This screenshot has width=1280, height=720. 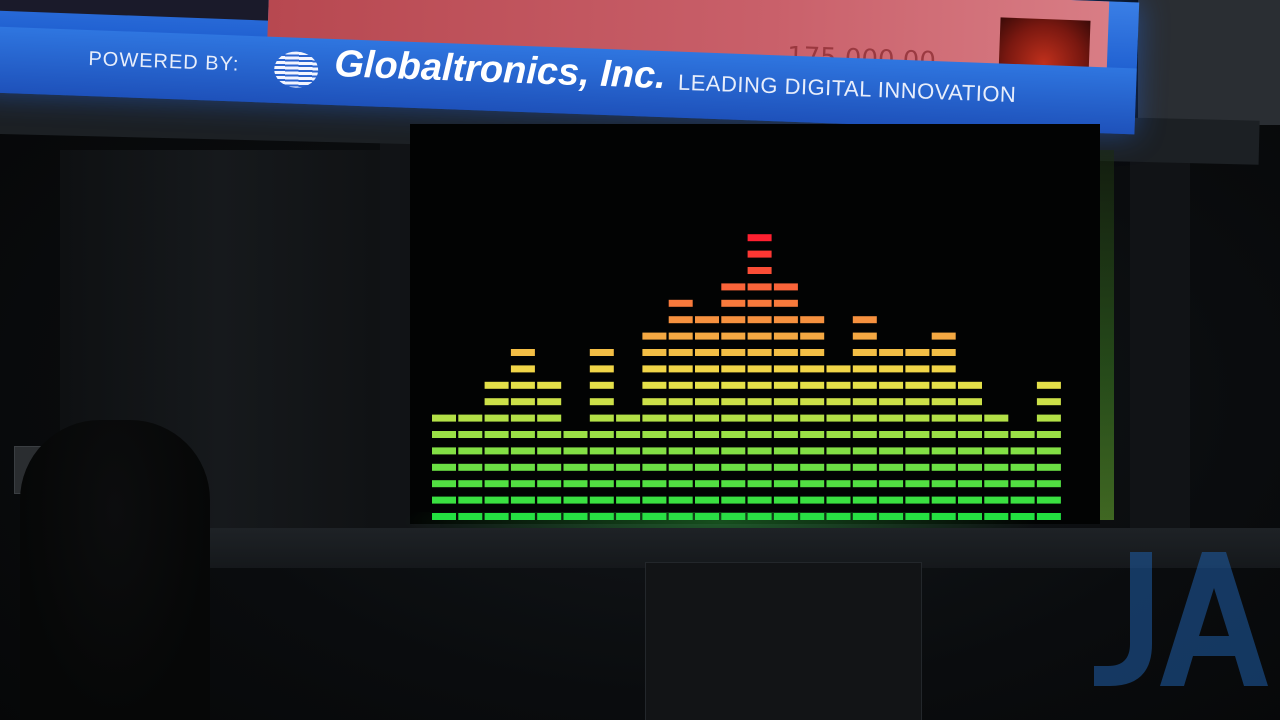 I want to click on ja-watermark-logo, so click(x=1181, y=619).